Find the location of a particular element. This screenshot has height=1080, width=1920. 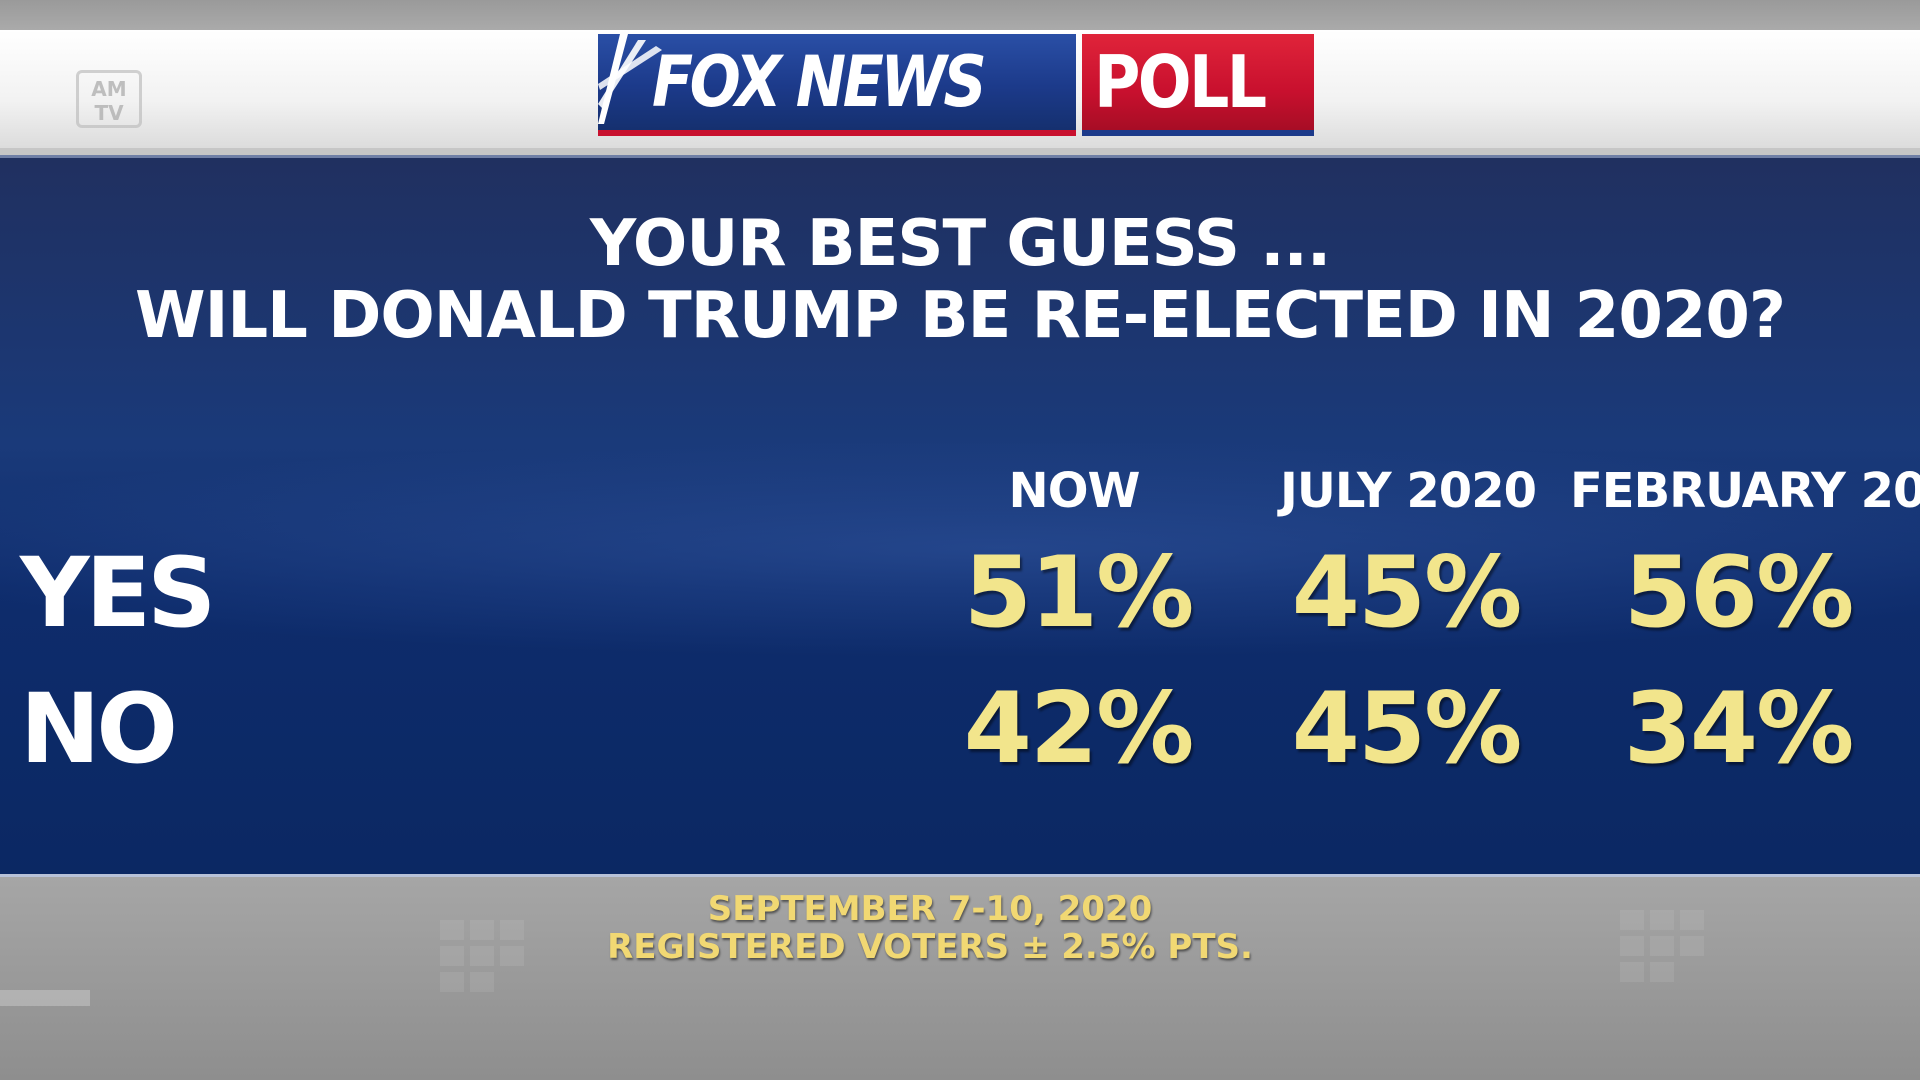

cell-yes-now: 51% is located at coordinates (1079, 593).